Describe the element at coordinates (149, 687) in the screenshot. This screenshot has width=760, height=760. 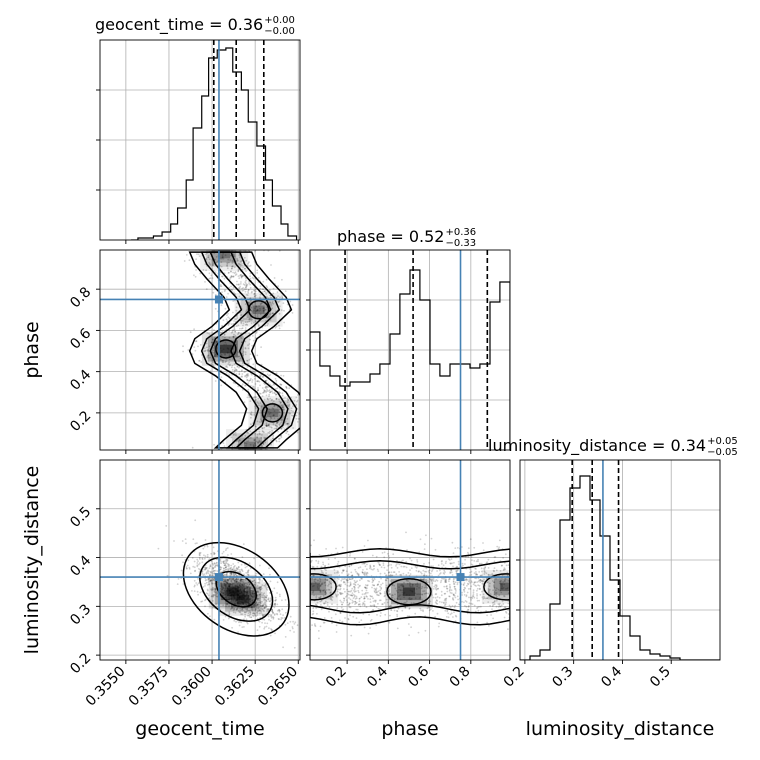
I see `xtick-label-geocent-time: 0.3575` at that location.